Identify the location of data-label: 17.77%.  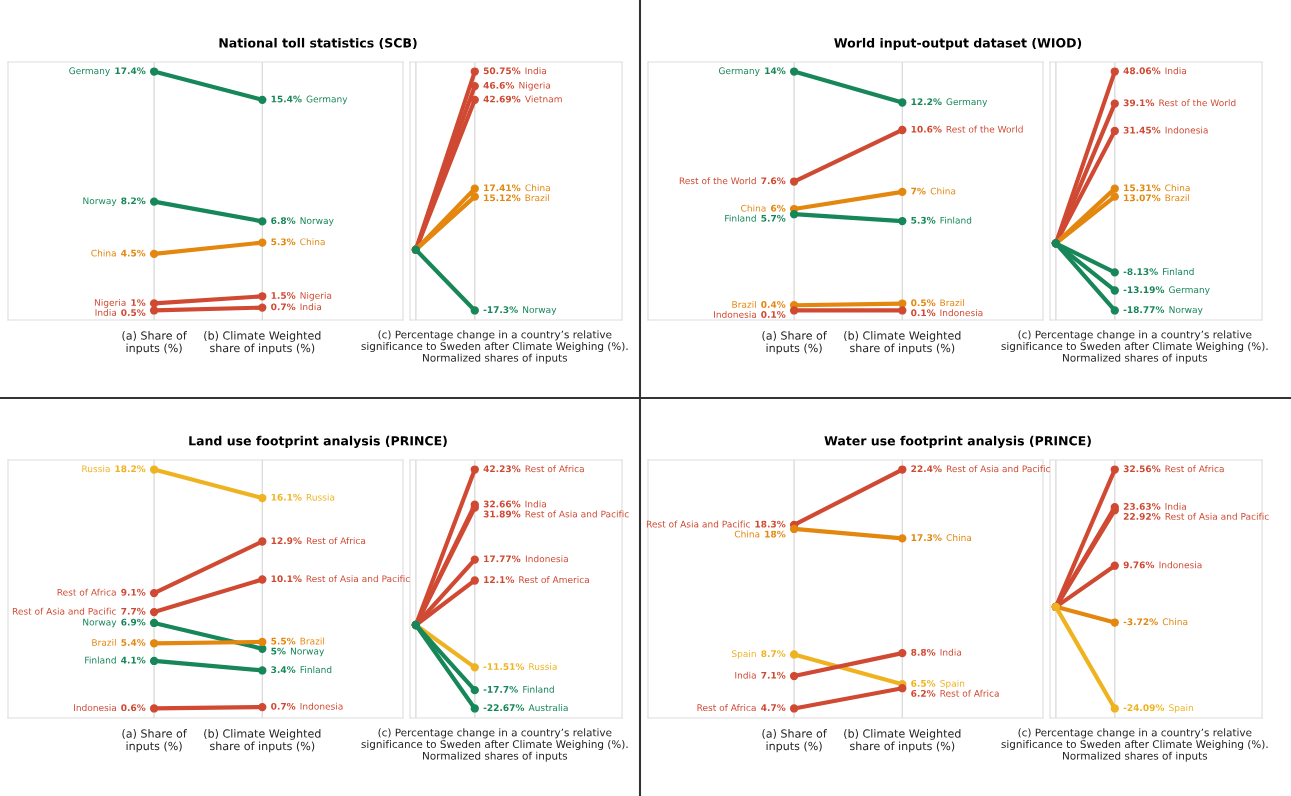
(502, 559).